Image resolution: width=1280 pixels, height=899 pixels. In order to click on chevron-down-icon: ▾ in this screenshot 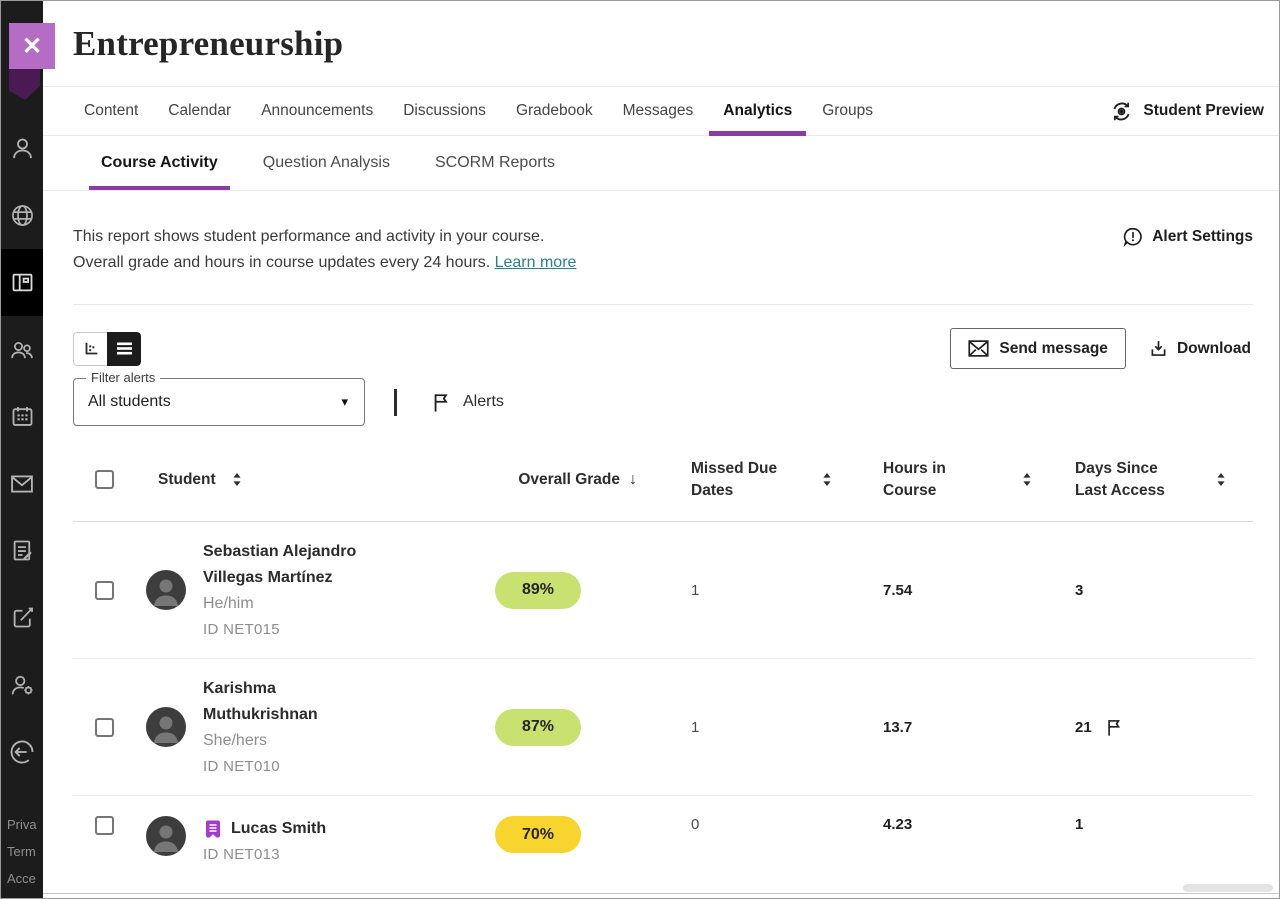, I will do `click(344, 401)`.